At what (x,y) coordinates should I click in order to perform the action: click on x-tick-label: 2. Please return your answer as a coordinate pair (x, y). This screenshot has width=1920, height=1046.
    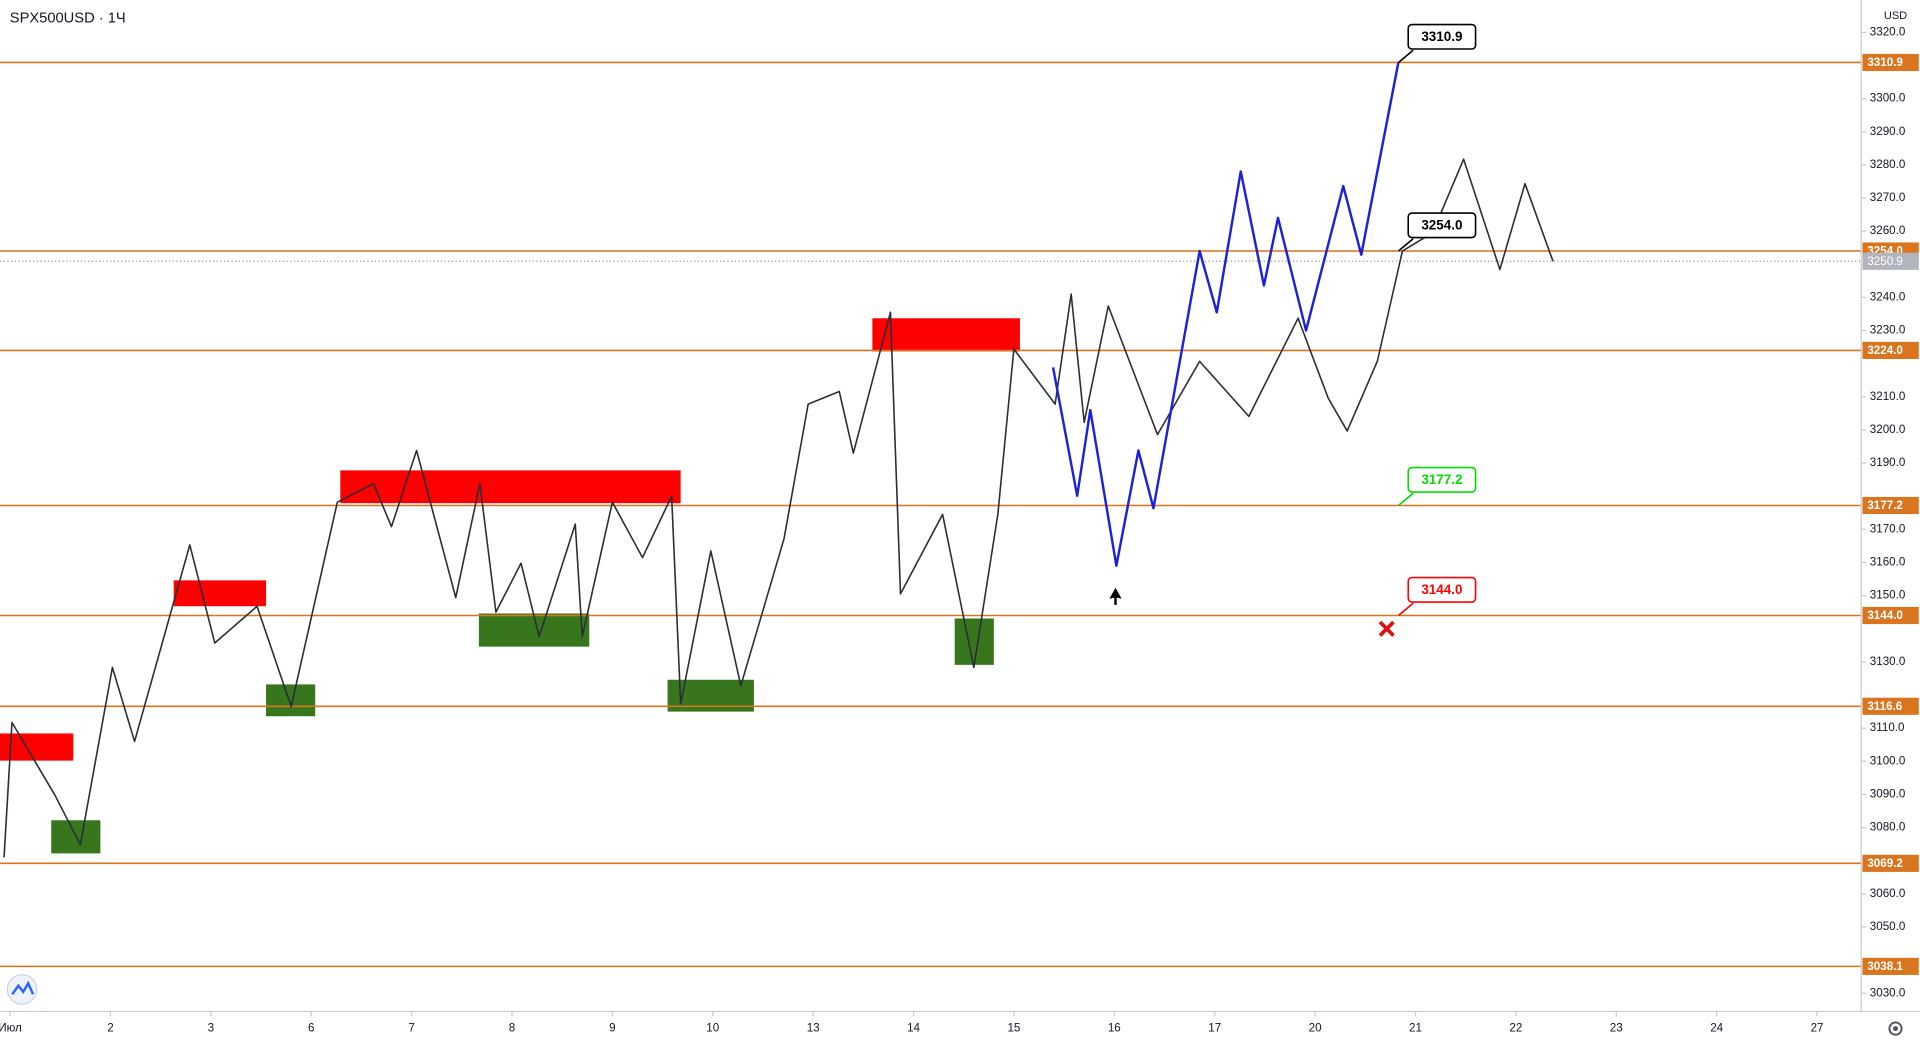
    Looking at the image, I should click on (110, 1028).